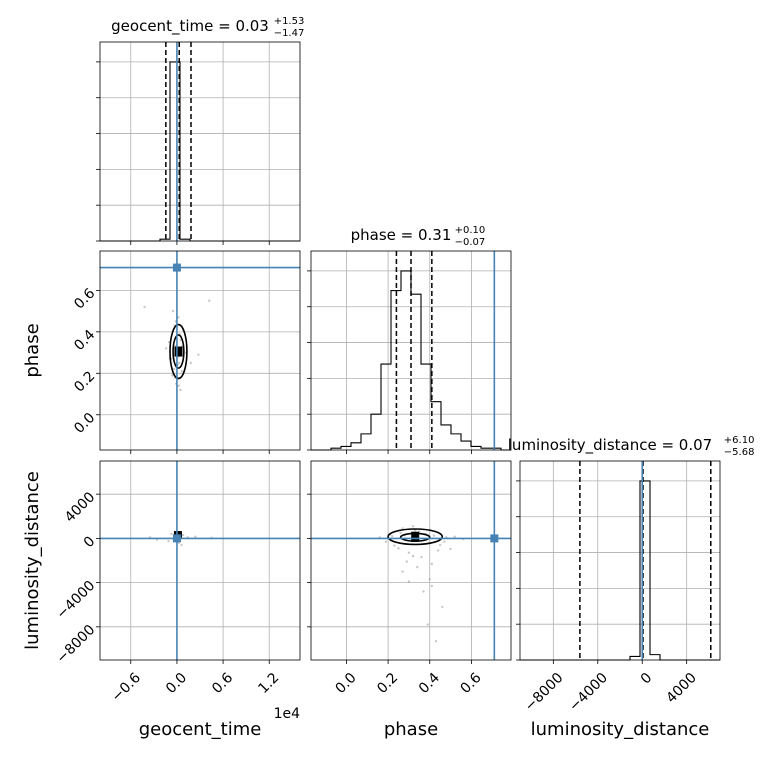 This screenshot has height=760, width=760. Describe the element at coordinates (80, 507) in the screenshot. I see `ytick-label-luminosity_distance-3: 4000` at that location.